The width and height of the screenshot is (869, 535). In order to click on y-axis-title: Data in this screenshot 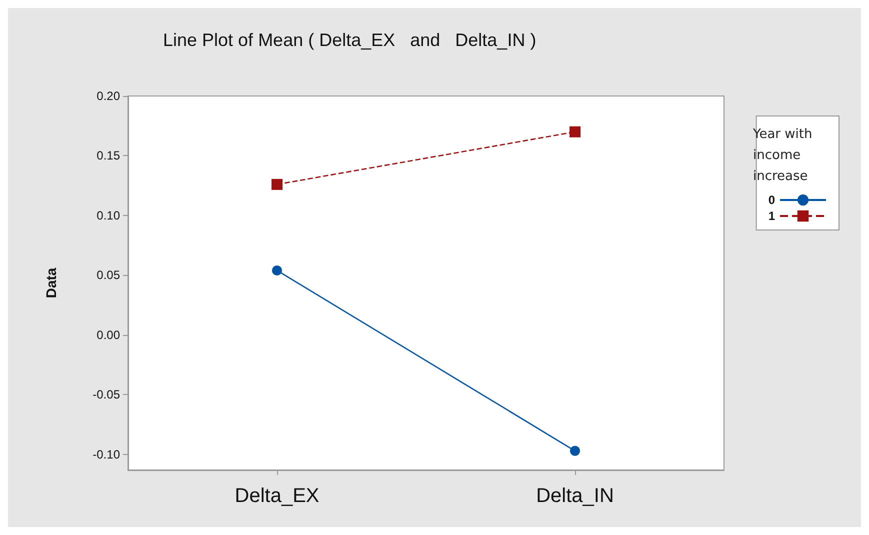, I will do `click(51, 283)`.